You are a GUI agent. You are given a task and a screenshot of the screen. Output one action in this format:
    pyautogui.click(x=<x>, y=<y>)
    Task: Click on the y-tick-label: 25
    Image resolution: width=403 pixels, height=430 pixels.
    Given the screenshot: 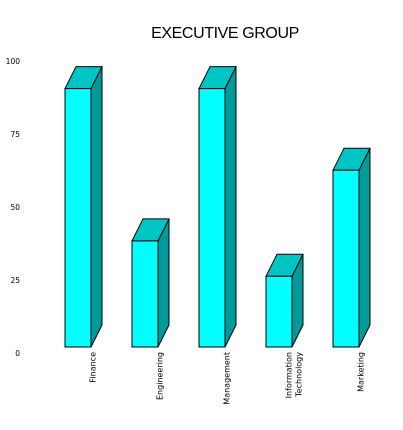 What is the action you would take?
    pyautogui.click(x=15, y=280)
    